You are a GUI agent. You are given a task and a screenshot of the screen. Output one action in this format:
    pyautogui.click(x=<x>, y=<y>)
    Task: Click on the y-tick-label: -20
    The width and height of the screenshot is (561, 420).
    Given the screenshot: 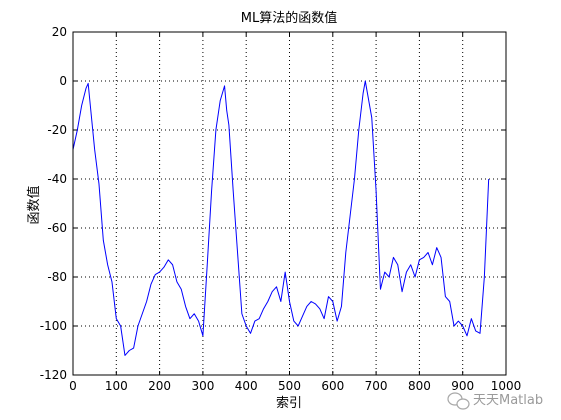 What is the action you would take?
    pyautogui.click(x=57, y=130)
    